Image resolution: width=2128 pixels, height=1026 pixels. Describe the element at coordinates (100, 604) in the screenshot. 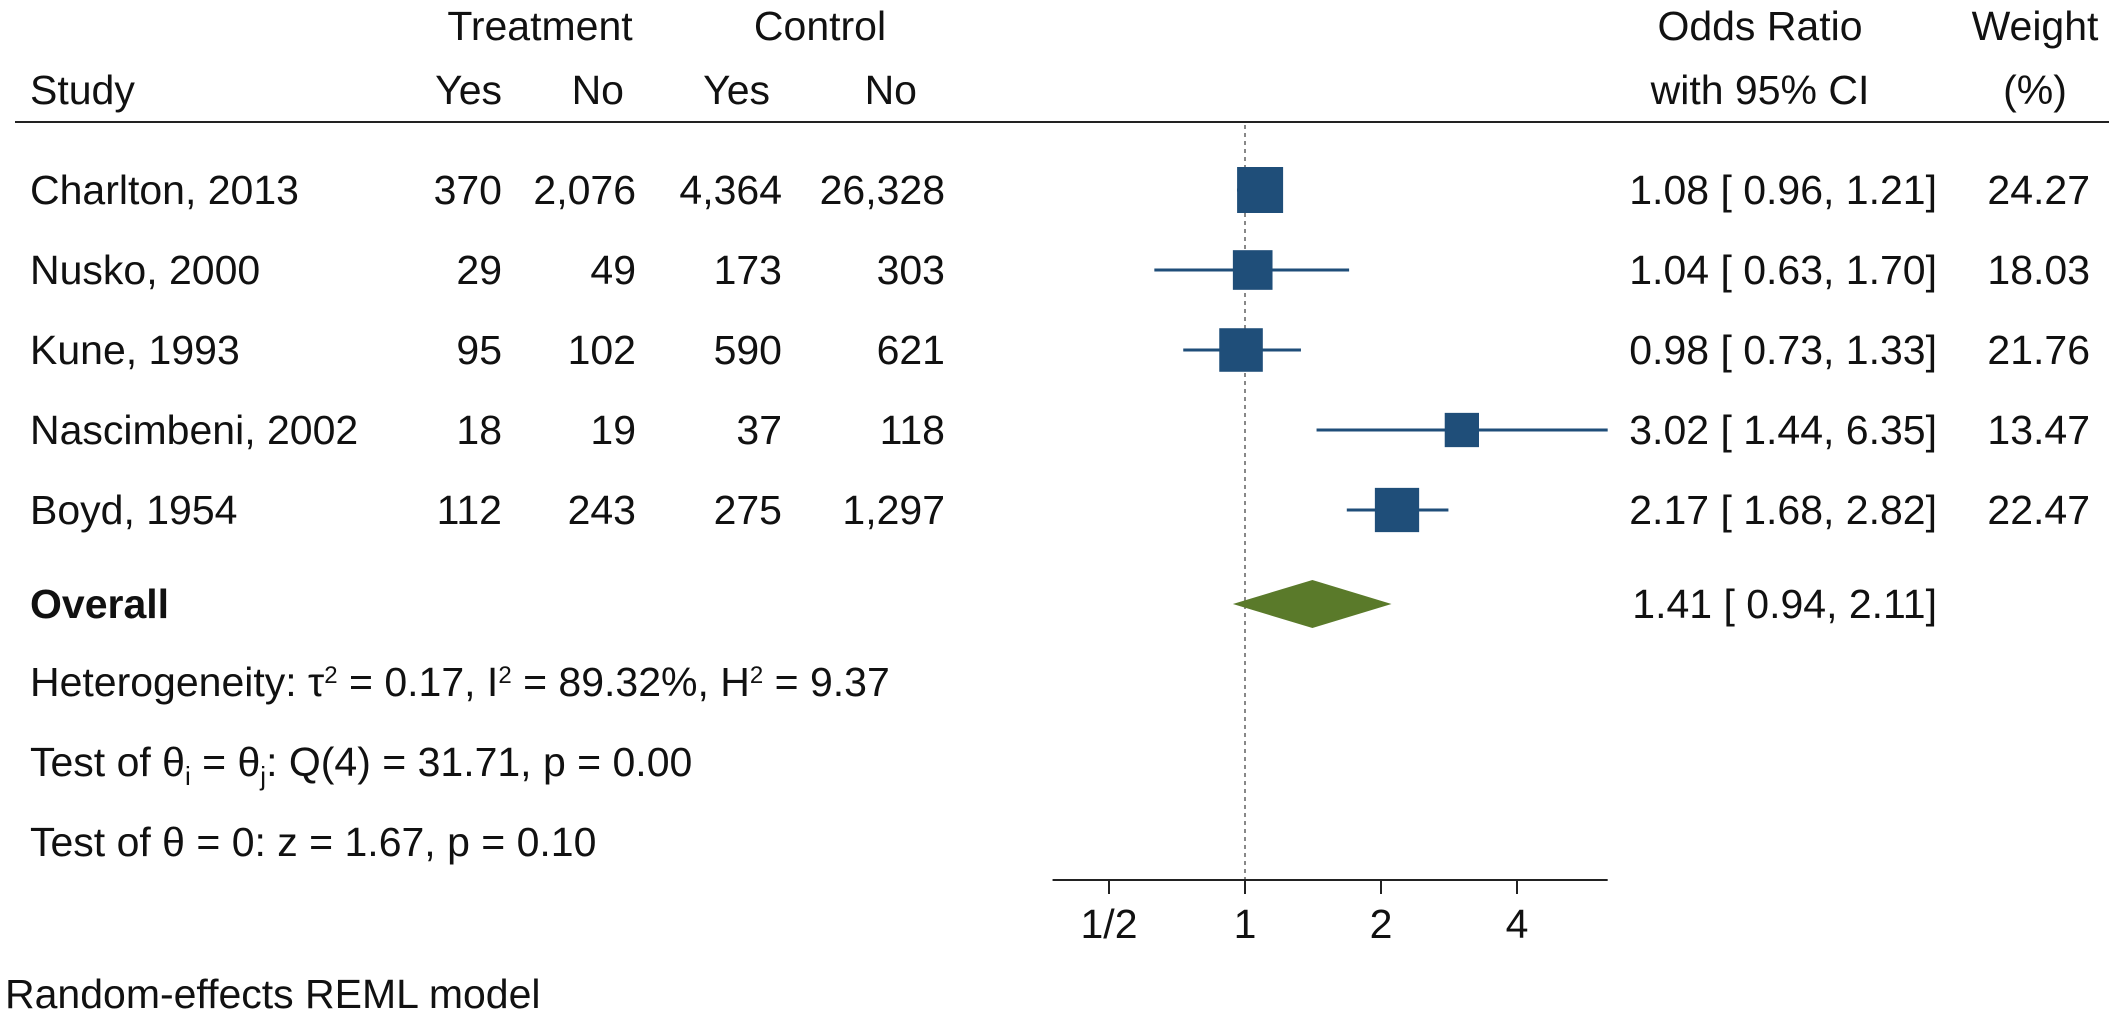

I see `overall-label: Overall` at that location.